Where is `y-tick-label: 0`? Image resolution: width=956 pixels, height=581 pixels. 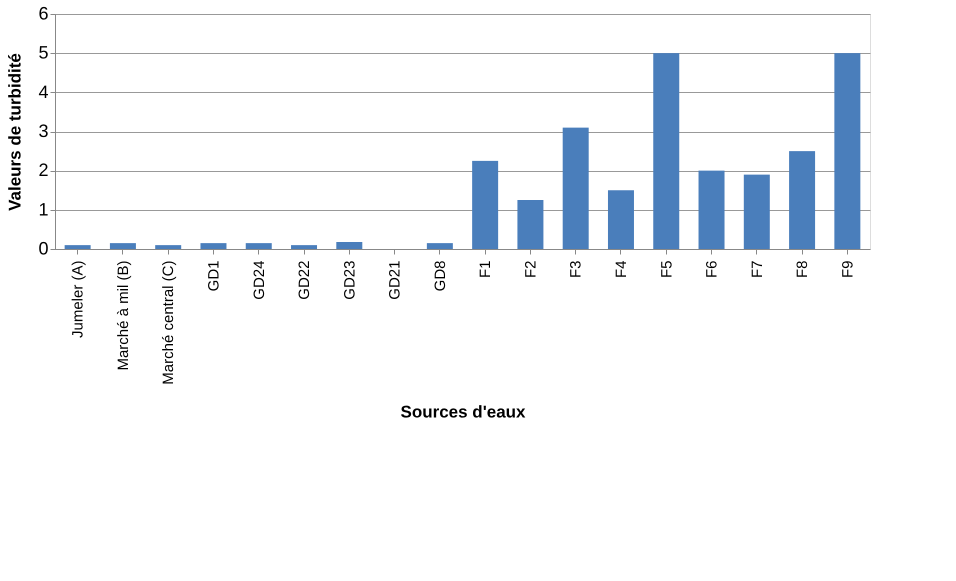
y-tick-label: 0 is located at coordinates (43, 248).